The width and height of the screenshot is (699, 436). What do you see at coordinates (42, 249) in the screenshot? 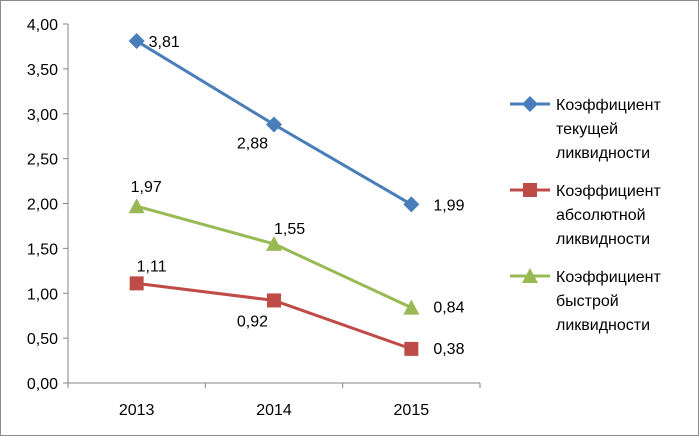
I see `y-tick-label: 1,50` at bounding box center [42, 249].